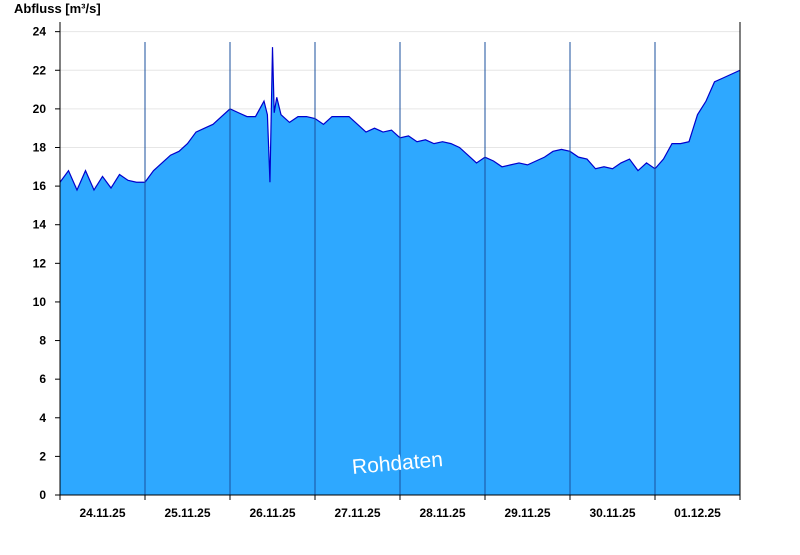  I want to click on y-tick-label: 6, so click(42, 379).